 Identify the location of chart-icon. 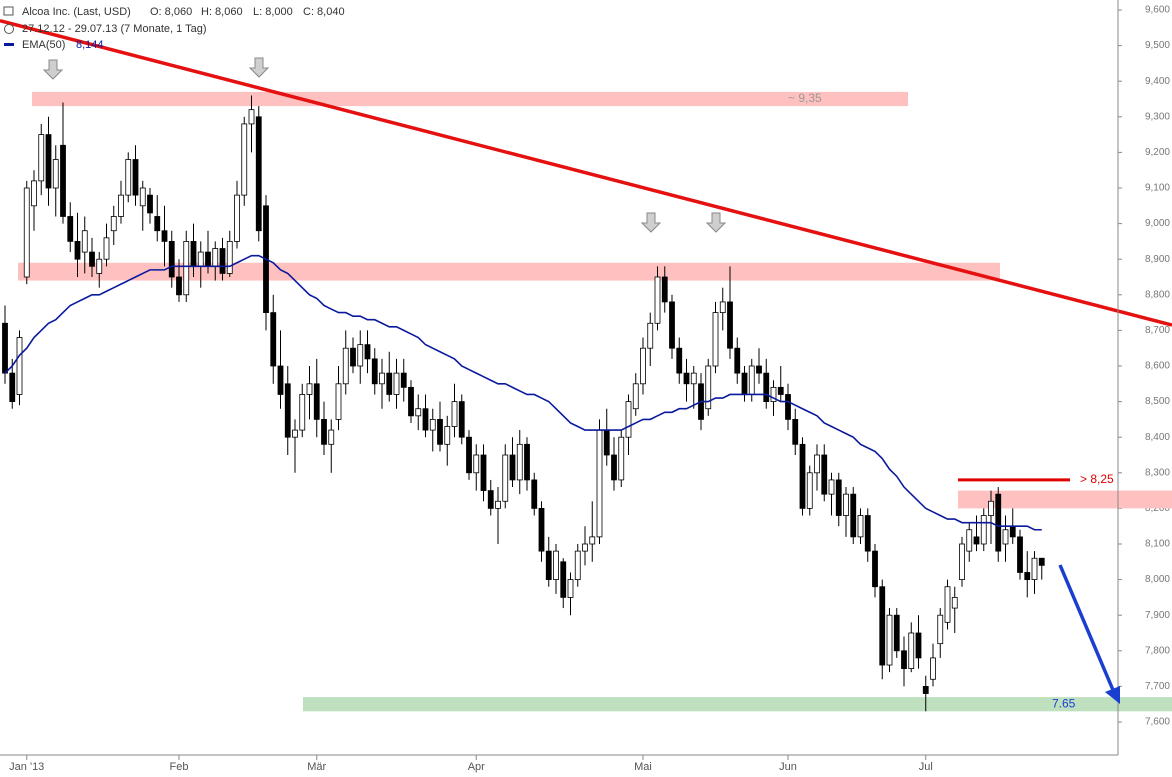
(8, 11).